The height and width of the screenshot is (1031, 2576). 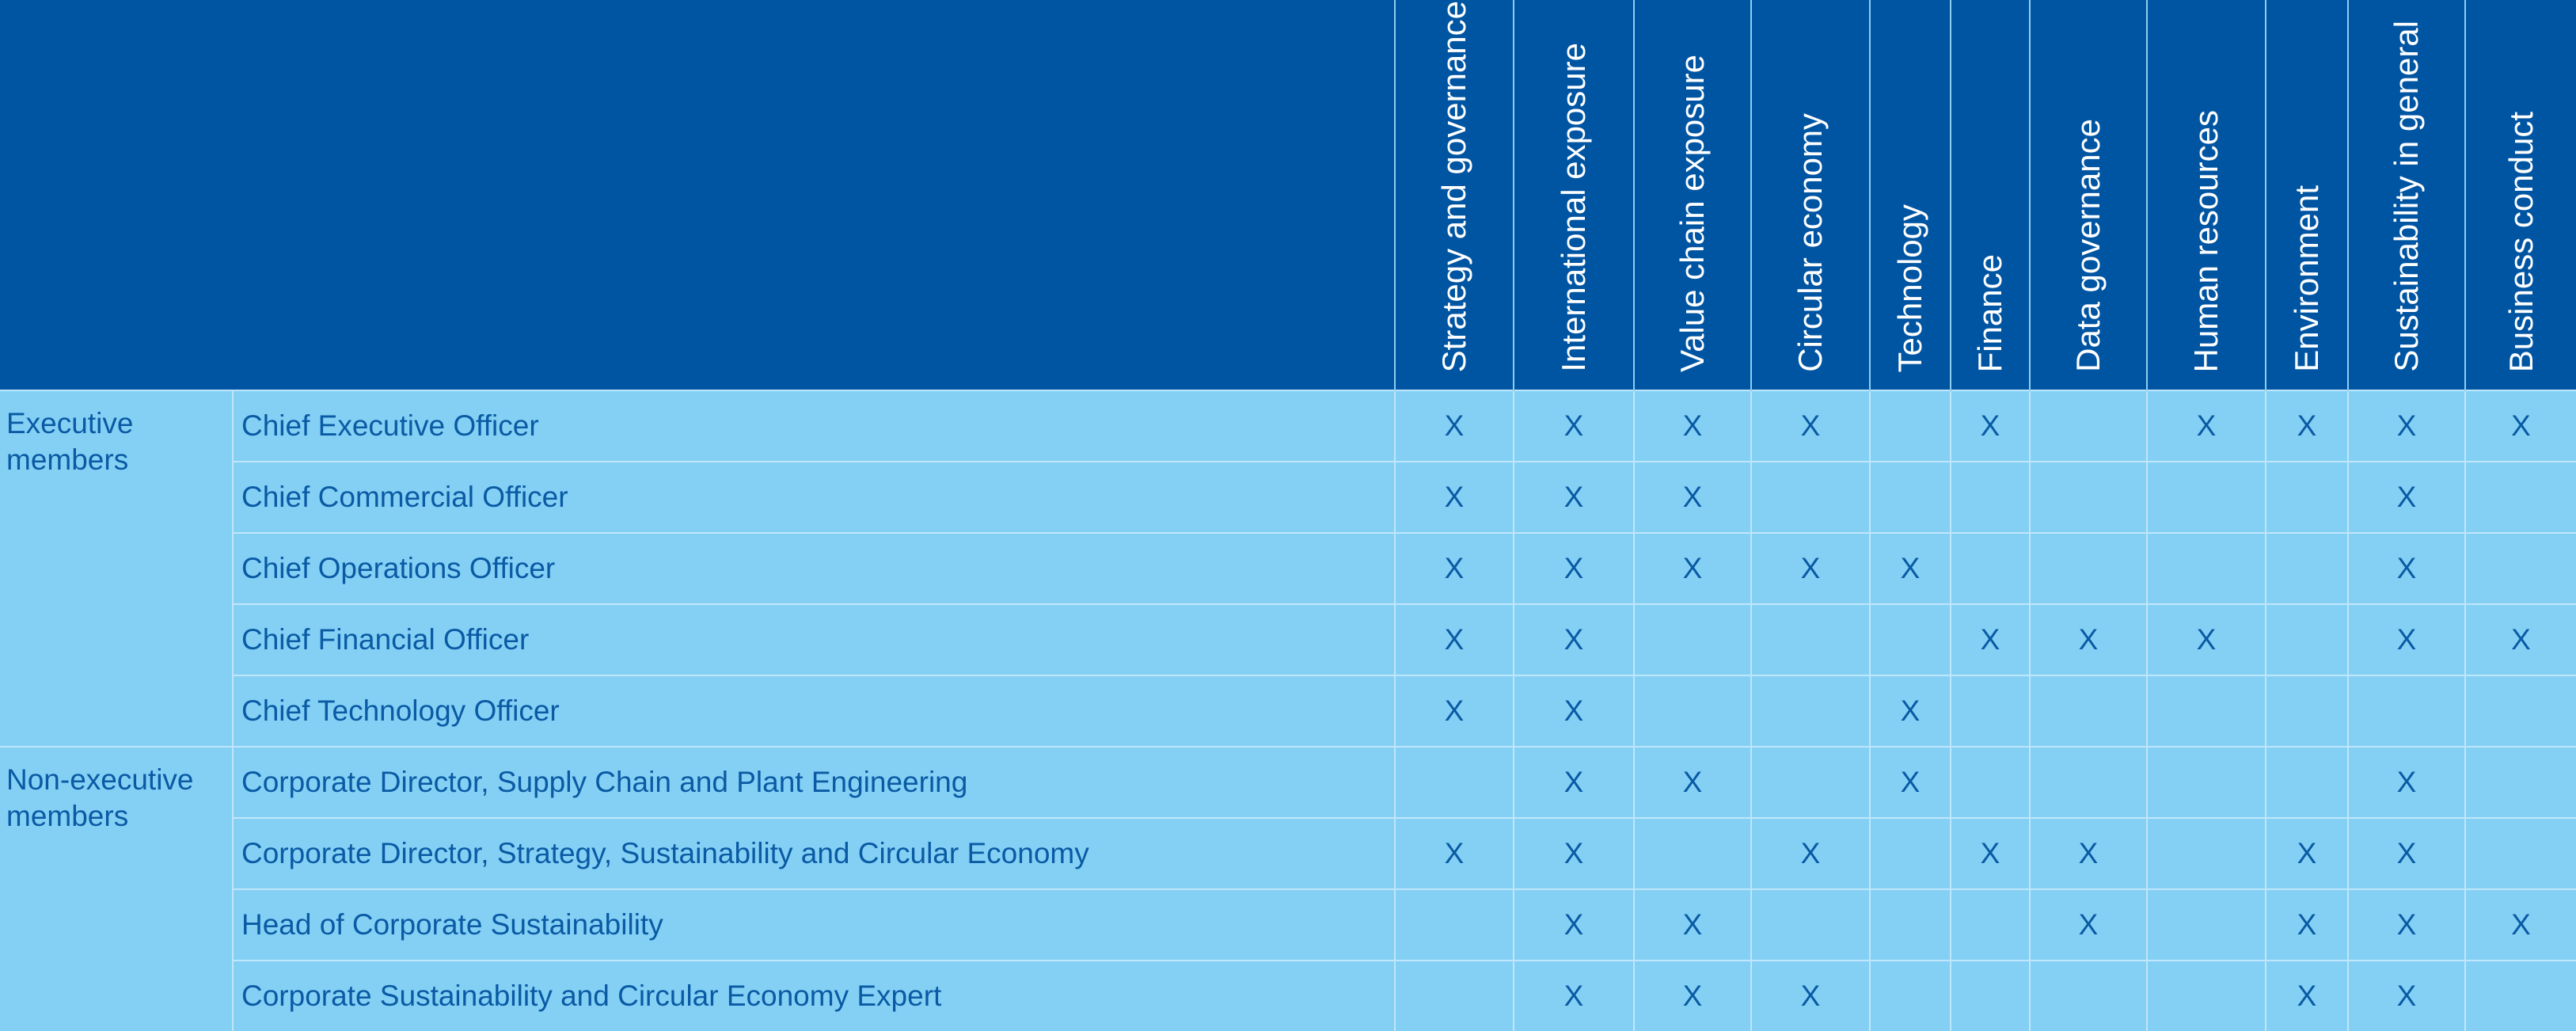 I want to click on column-header: Finance, so click(x=1990, y=195).